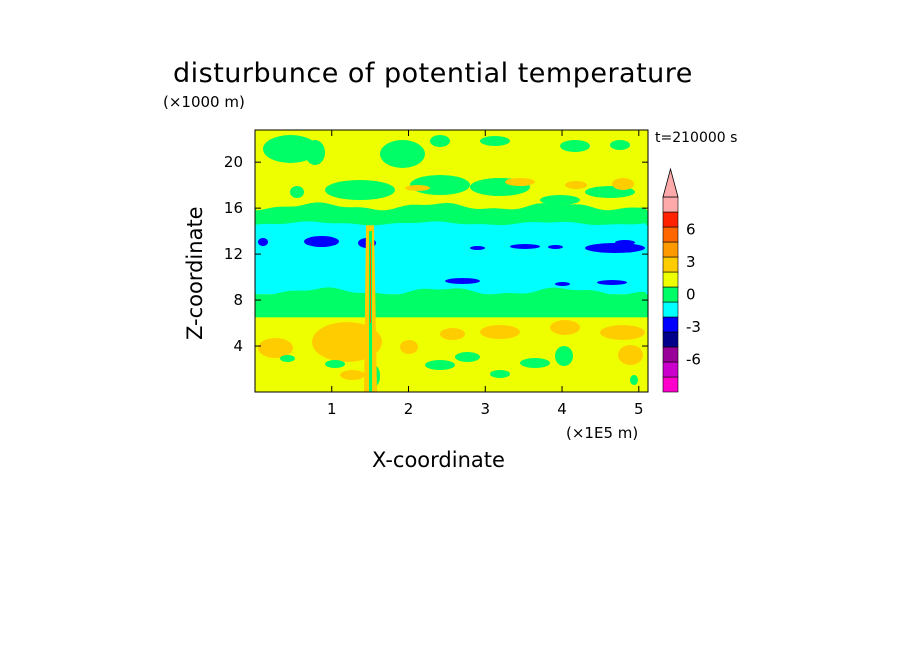  I want to click on x-tick-label: 4, so click(562, 409).